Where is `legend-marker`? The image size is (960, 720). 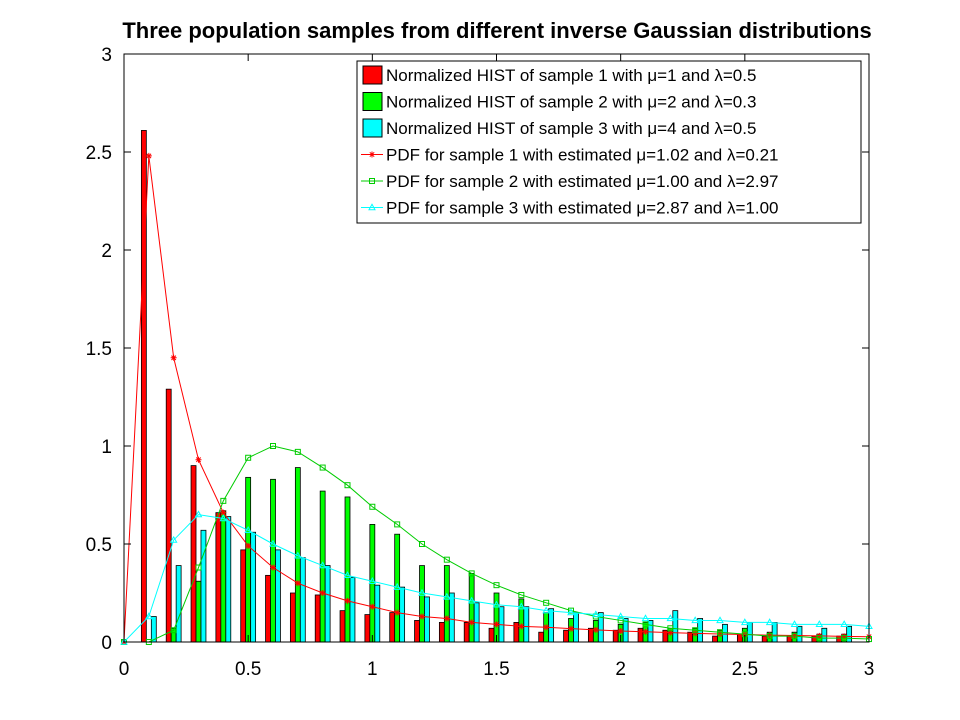
legend-marker is located at coordinates (372, 181).